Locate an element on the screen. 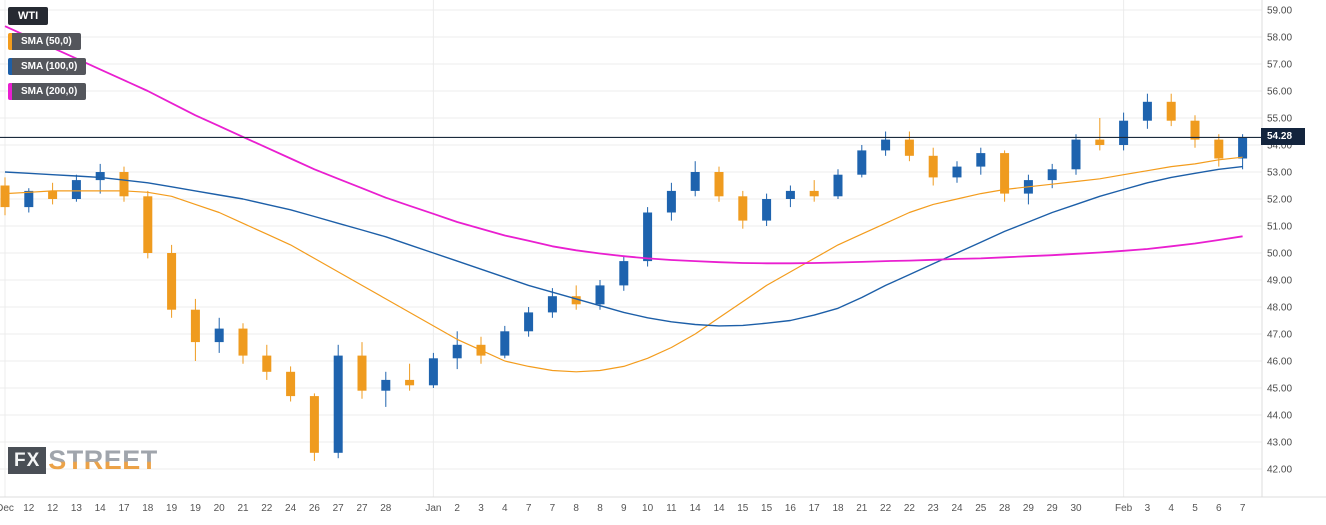  x-tick-label: 28 is located at coordinates (386, 508).